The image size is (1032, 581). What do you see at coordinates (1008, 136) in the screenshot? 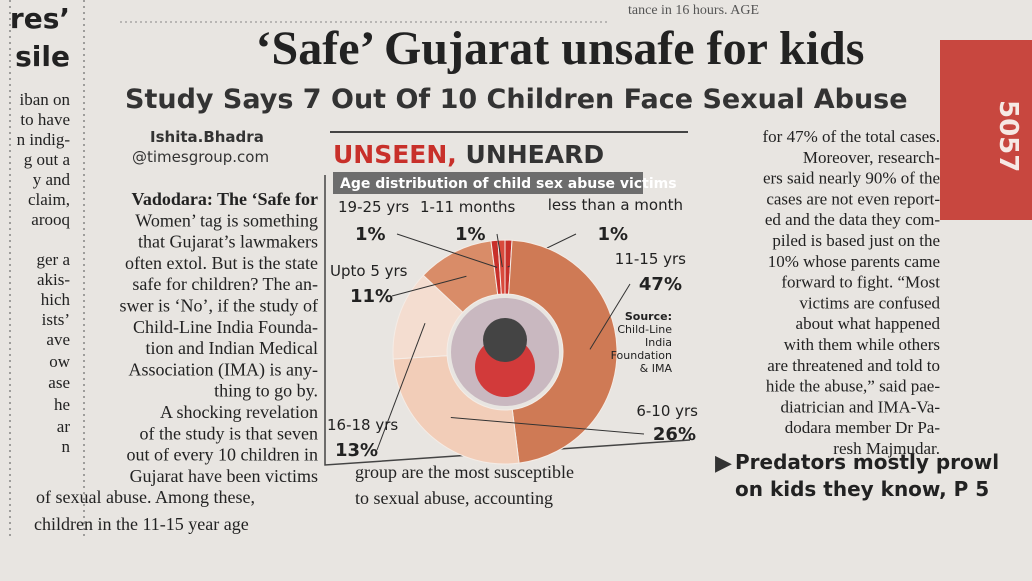
I see `side-strip: 5057` at bounding box center [1008, 136].